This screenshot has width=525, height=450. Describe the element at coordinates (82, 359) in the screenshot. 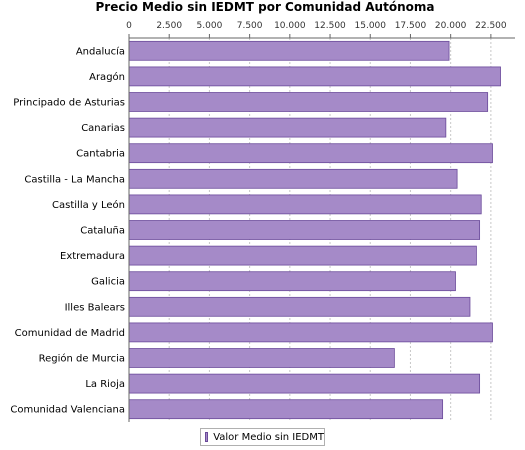

I see `y-tick-label: Región de Murcia` at that location.